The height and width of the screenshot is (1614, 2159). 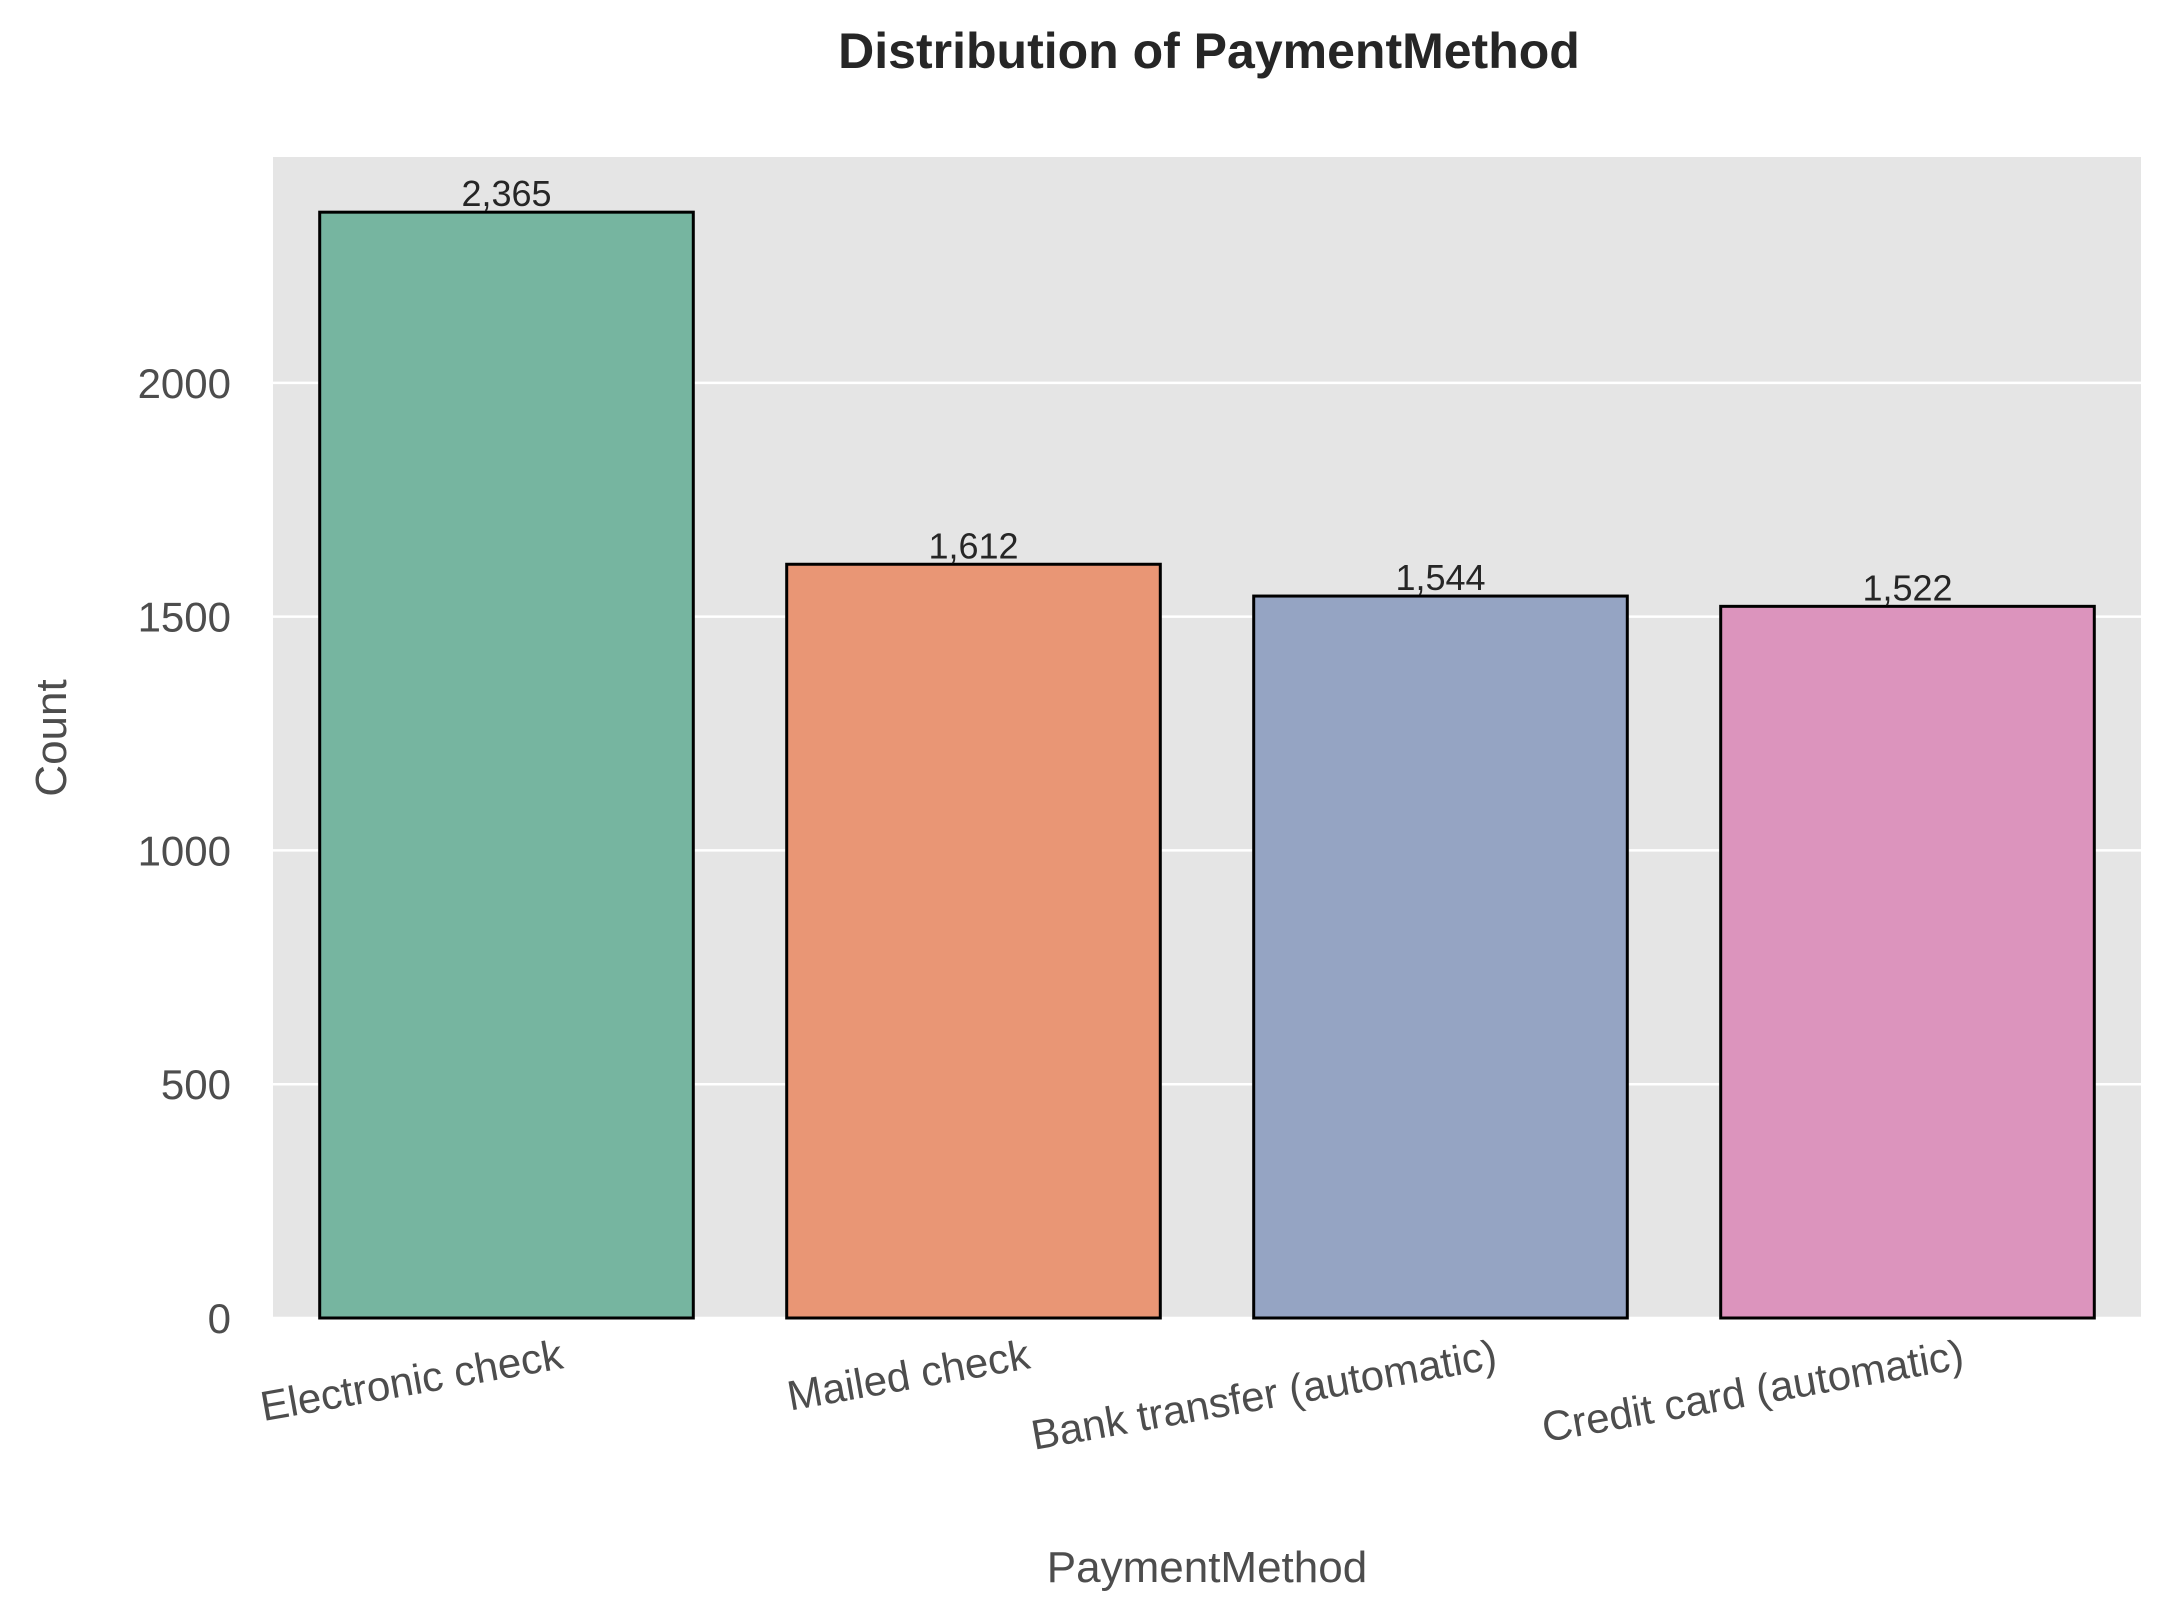 I want to click on y-tick-label: 1500, so click(x=184, y=617).